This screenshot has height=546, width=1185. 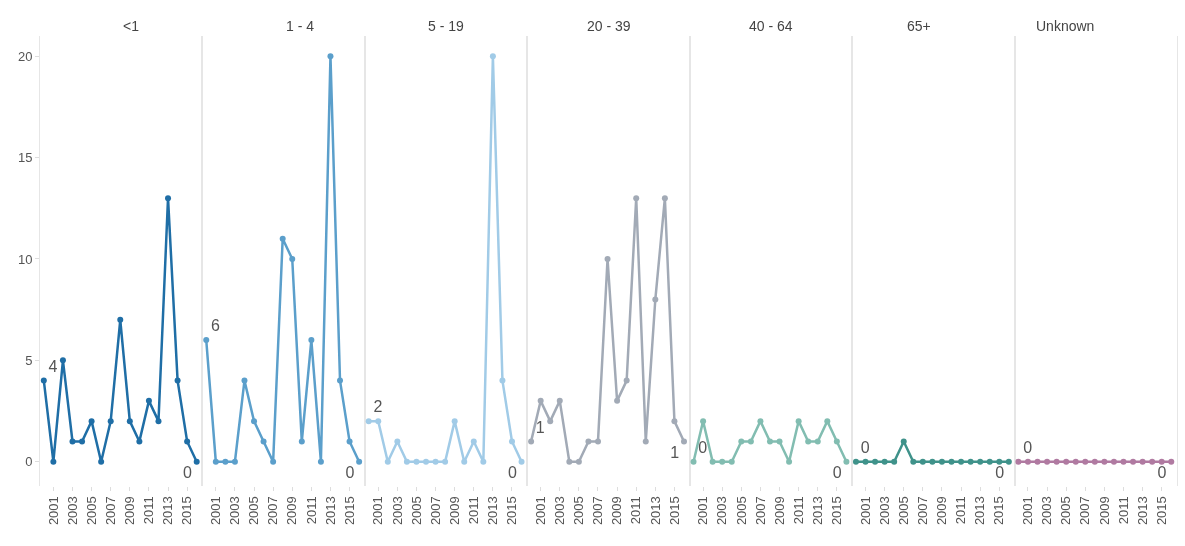 I want to click on chart-title: 5 - 19, so click(x=446, y=26).